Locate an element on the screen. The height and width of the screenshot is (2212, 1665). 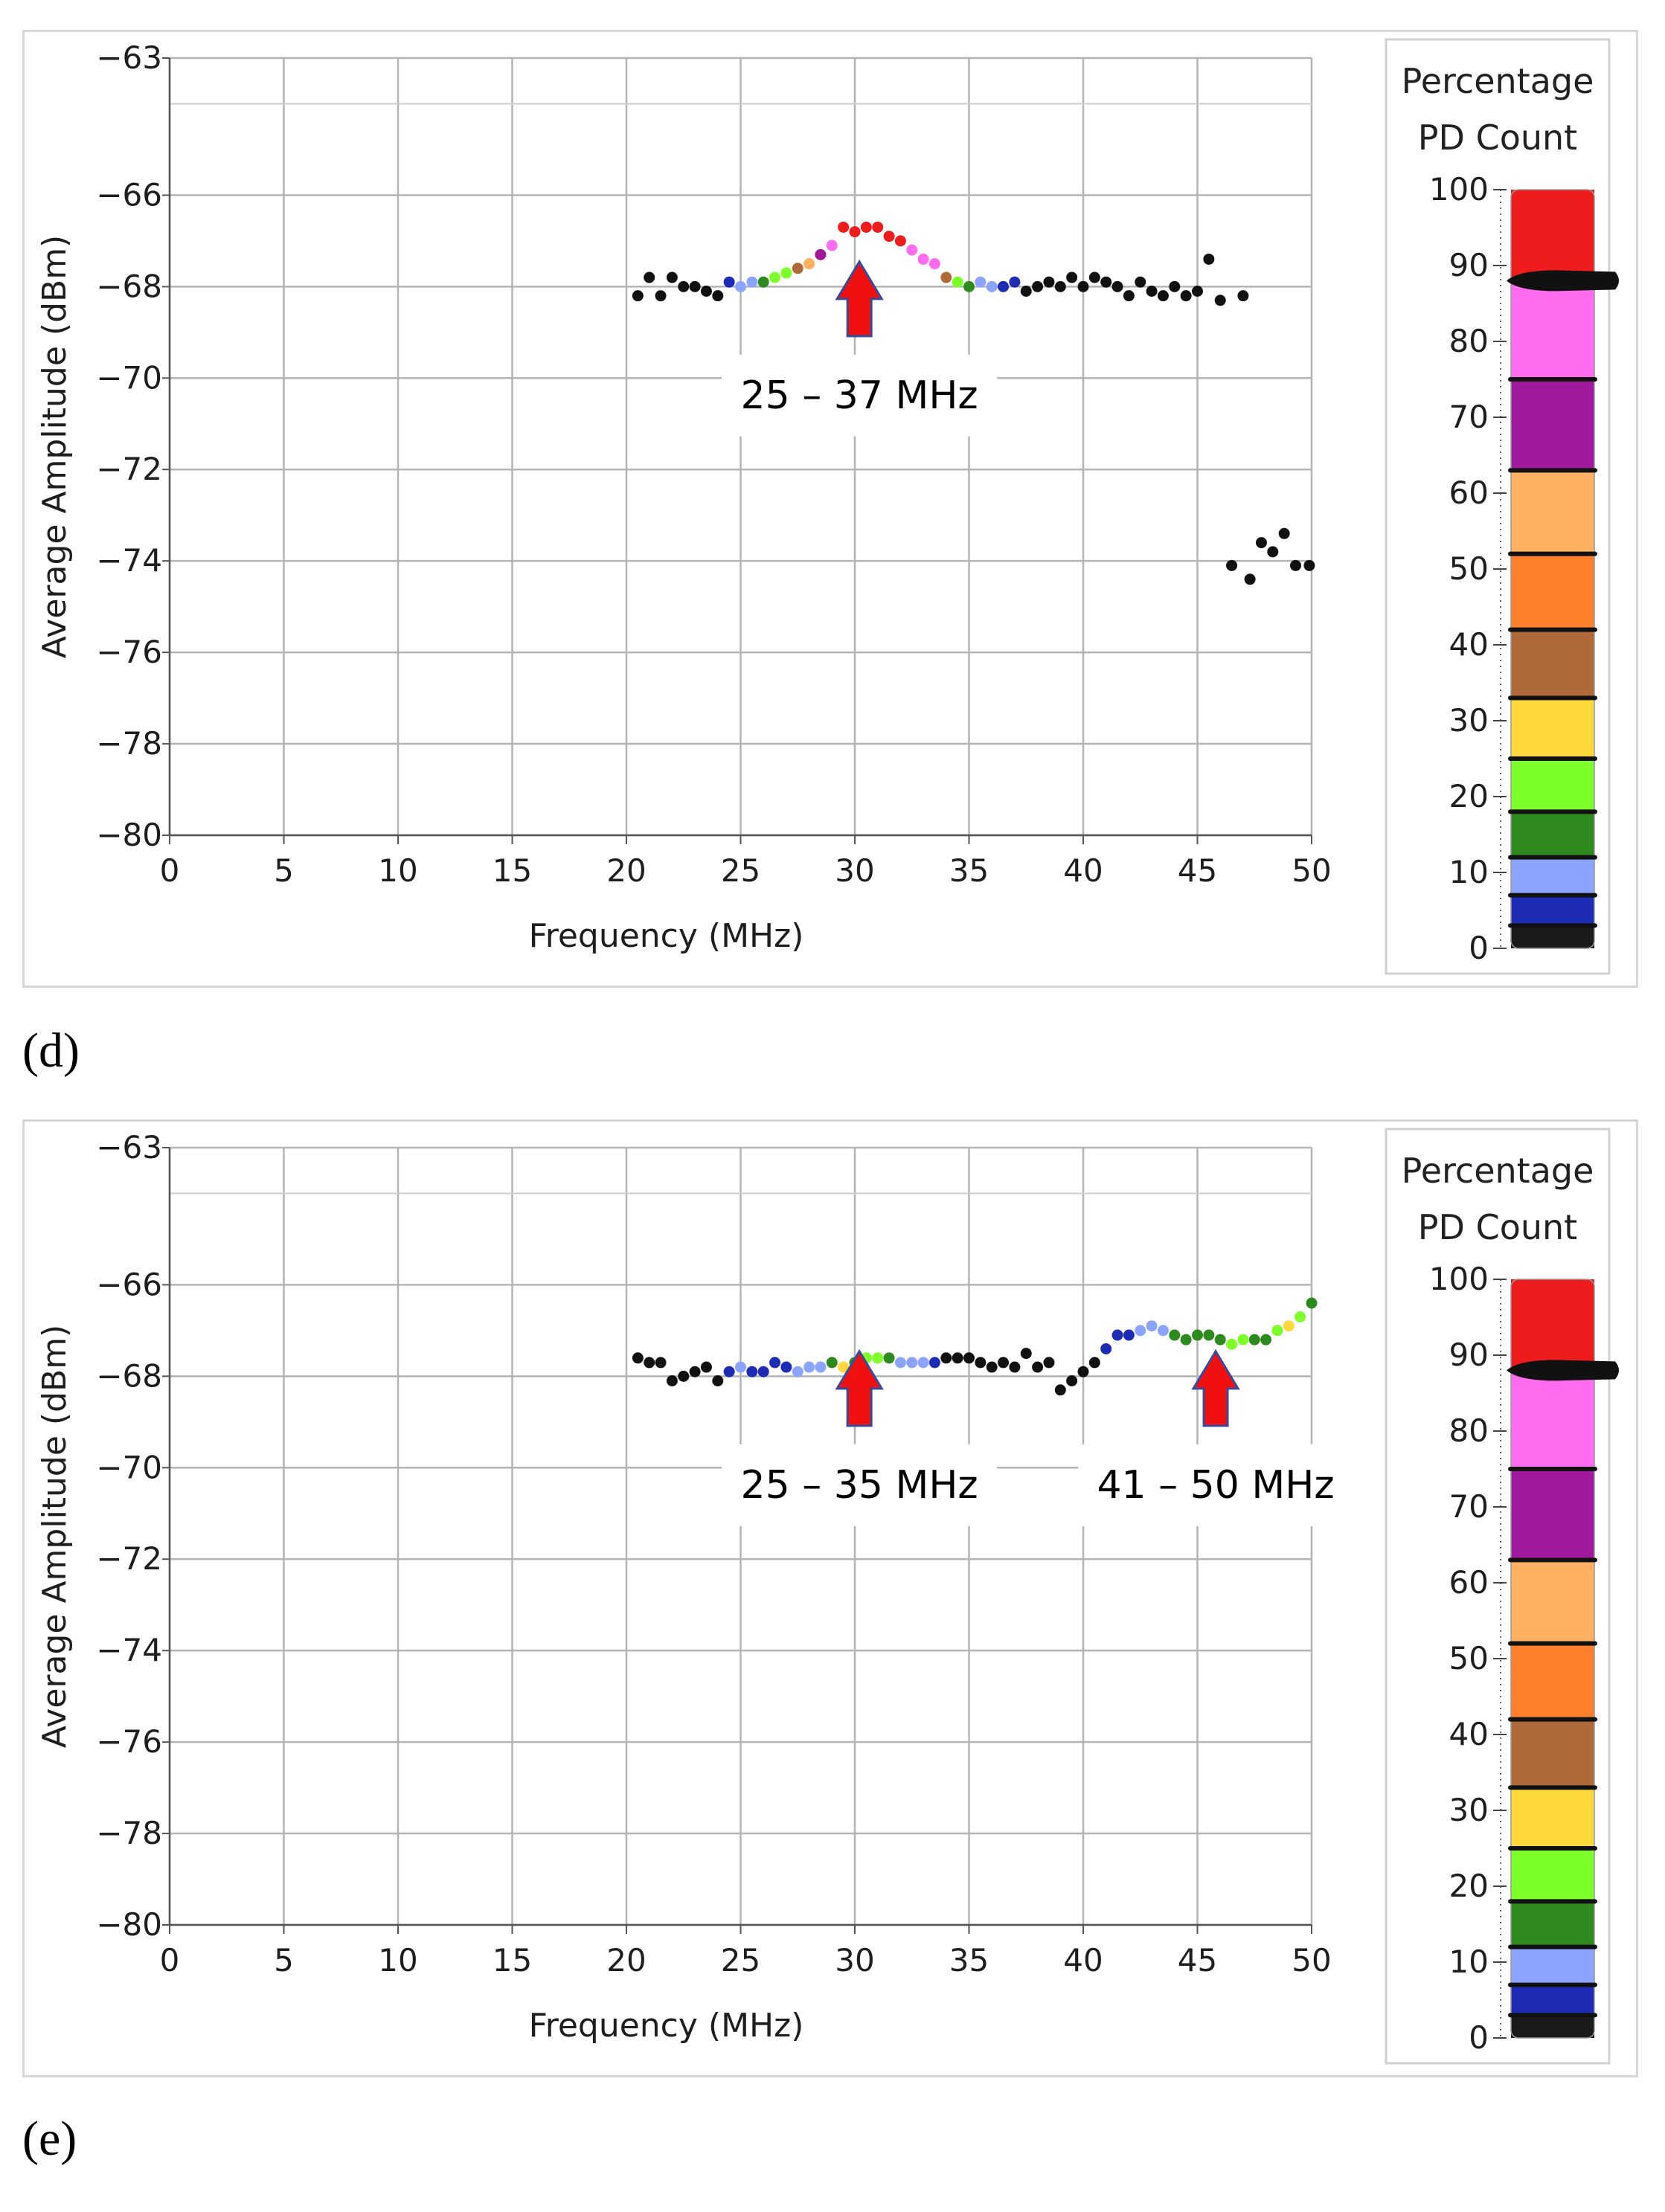
colorscale-tick-label: 70 is located at coordinates (1469, 1507).